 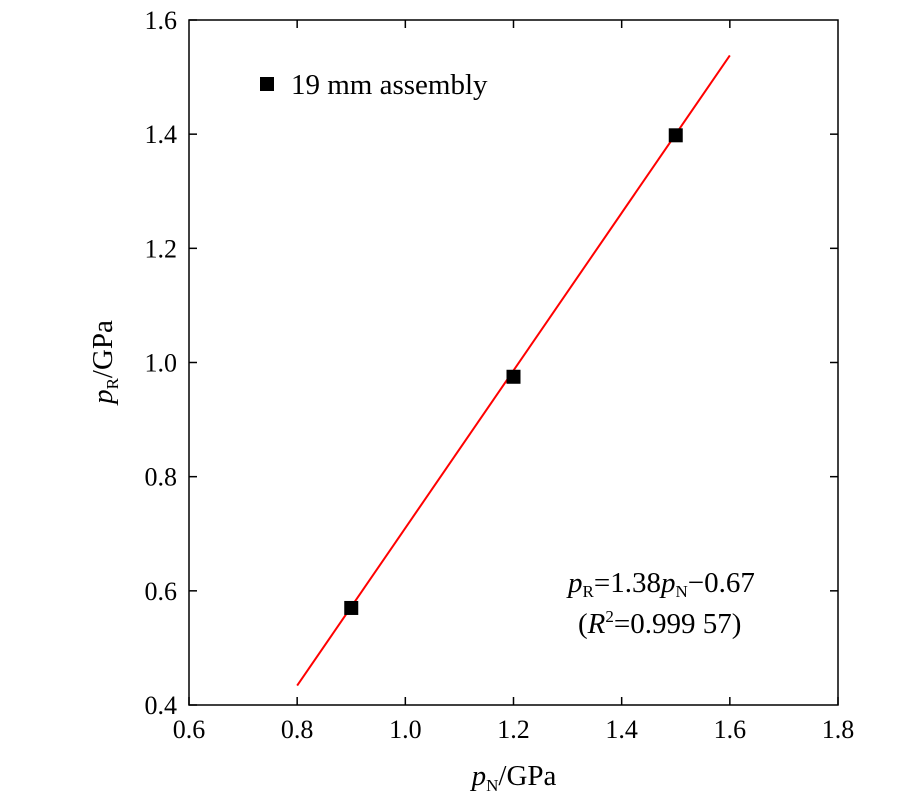 I want to click on eq-rhs-var: p, so click(x=667, y=583).